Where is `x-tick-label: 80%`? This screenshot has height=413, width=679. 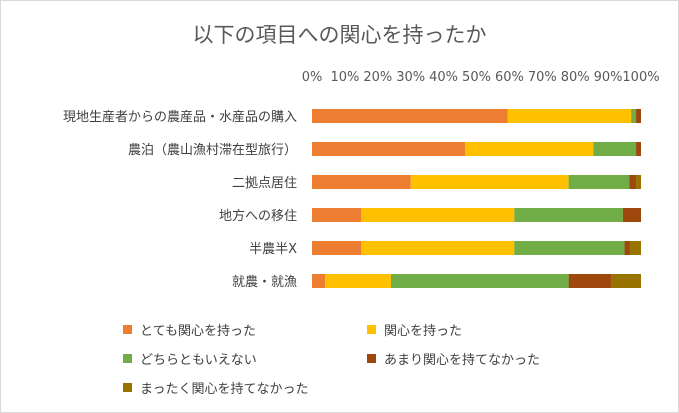
x-tick-label: 80% is located at coordinates (575, 77).